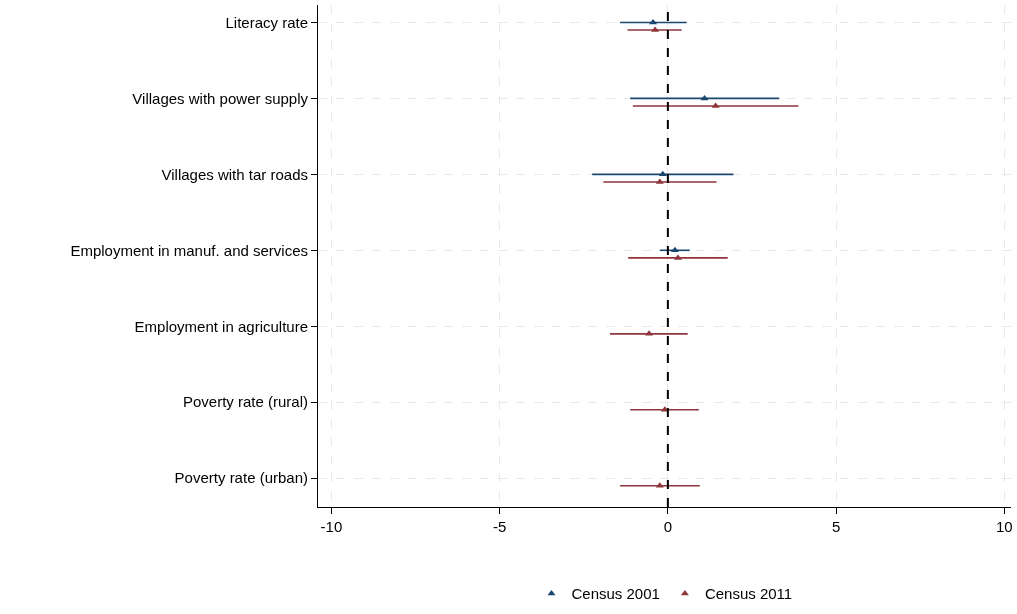 The image size is (1017, 614). What do you see at coordinates (615, 594) in the screenshot?
I see `legend-label: Census 2001` at bounding box center [615, 594].